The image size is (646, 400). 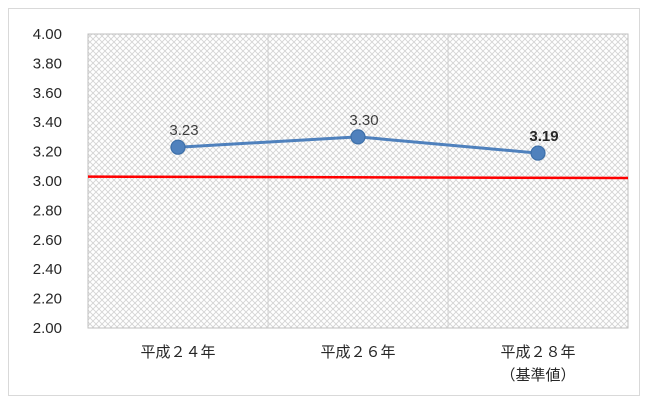 What do you see at coordinates (47, 240) in the screenshot?
I see `y-tick-label: 2.60` at bounding box center [47, 240].